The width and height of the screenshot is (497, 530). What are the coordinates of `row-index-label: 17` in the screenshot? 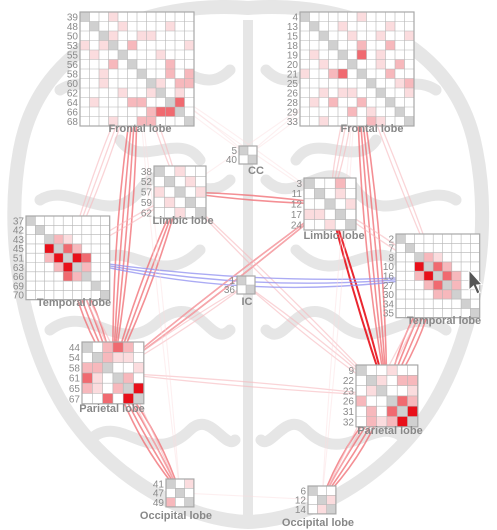 It's located at (297, 215).